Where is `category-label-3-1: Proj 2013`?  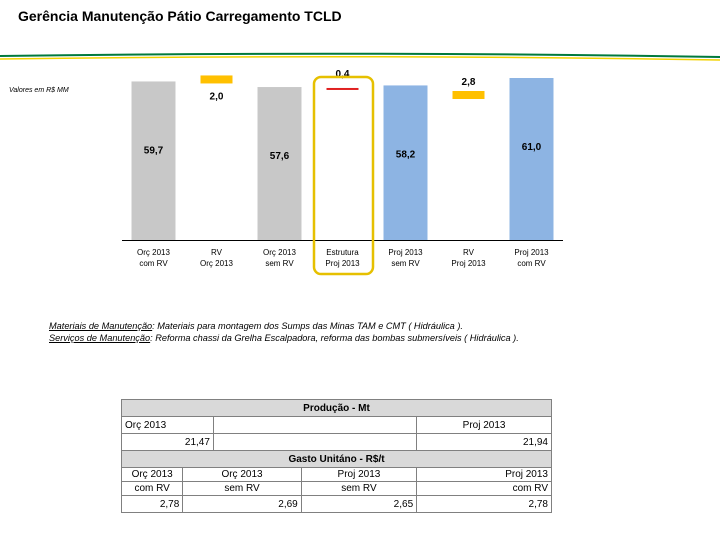
category-label-3-1: Proj 2013 is located at coordinates (342, 263).